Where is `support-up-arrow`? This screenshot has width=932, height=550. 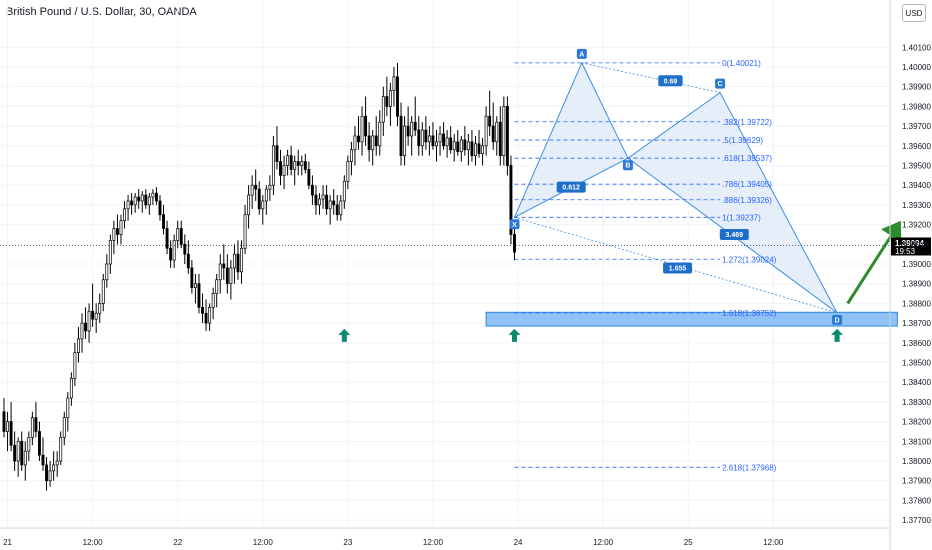 support-up-arrow is located at coordinates (344, 335).